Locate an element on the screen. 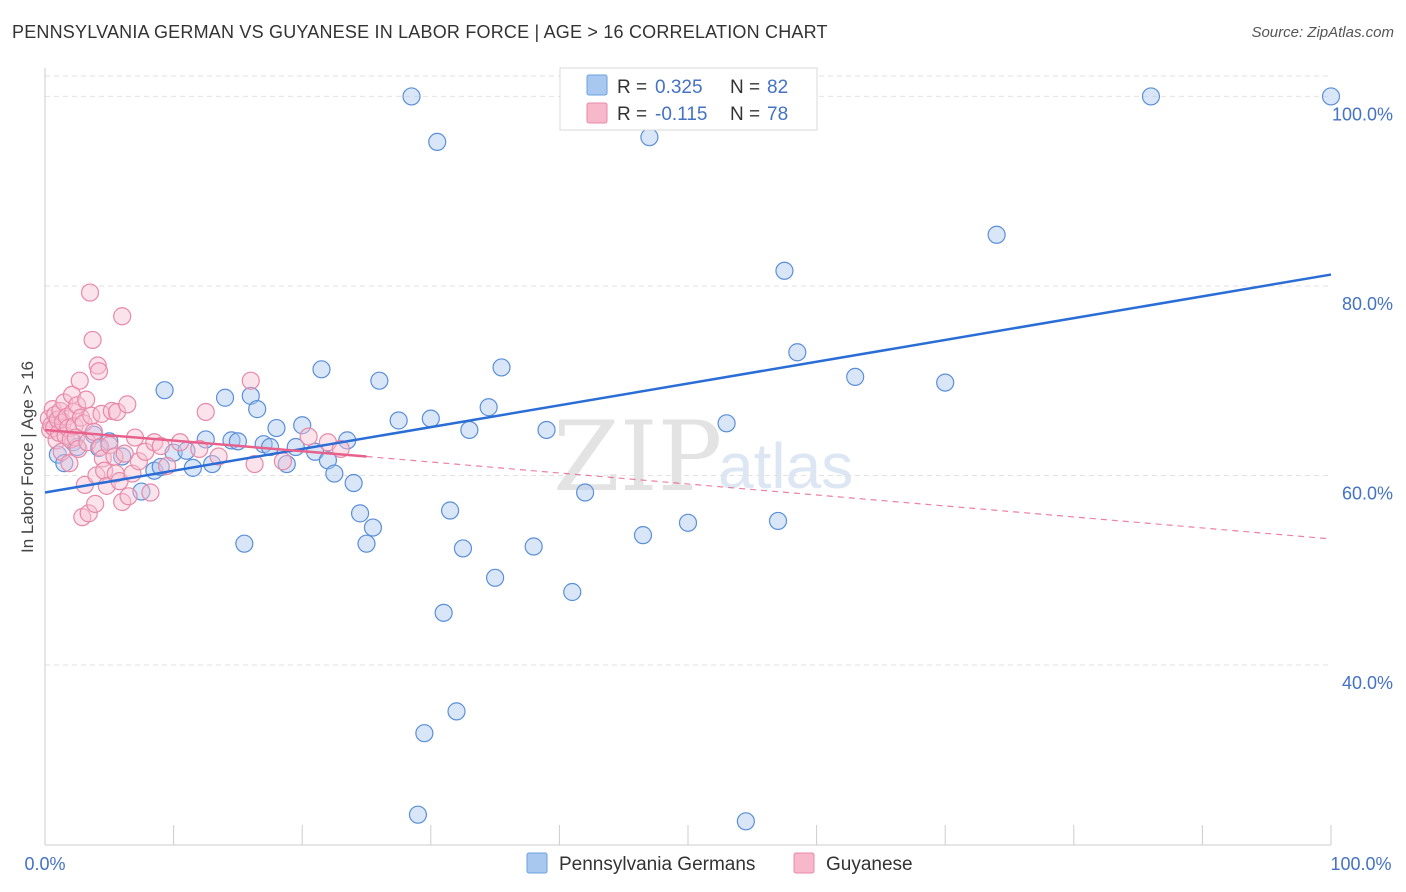 Image resolution: width=1406 pixels, height=892 pixels. y-axis-label: In Labor Force | Age > 16 is located at coordinates (27, 457).